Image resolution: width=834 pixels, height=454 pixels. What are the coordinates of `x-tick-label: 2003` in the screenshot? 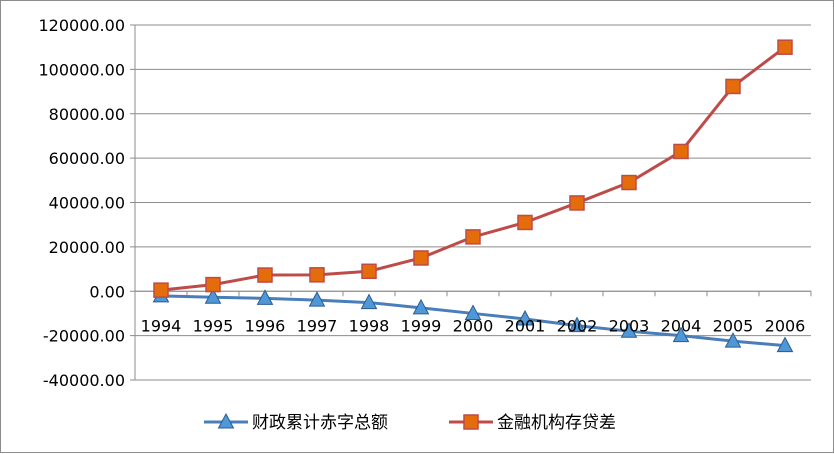 It's located at (629, 325).